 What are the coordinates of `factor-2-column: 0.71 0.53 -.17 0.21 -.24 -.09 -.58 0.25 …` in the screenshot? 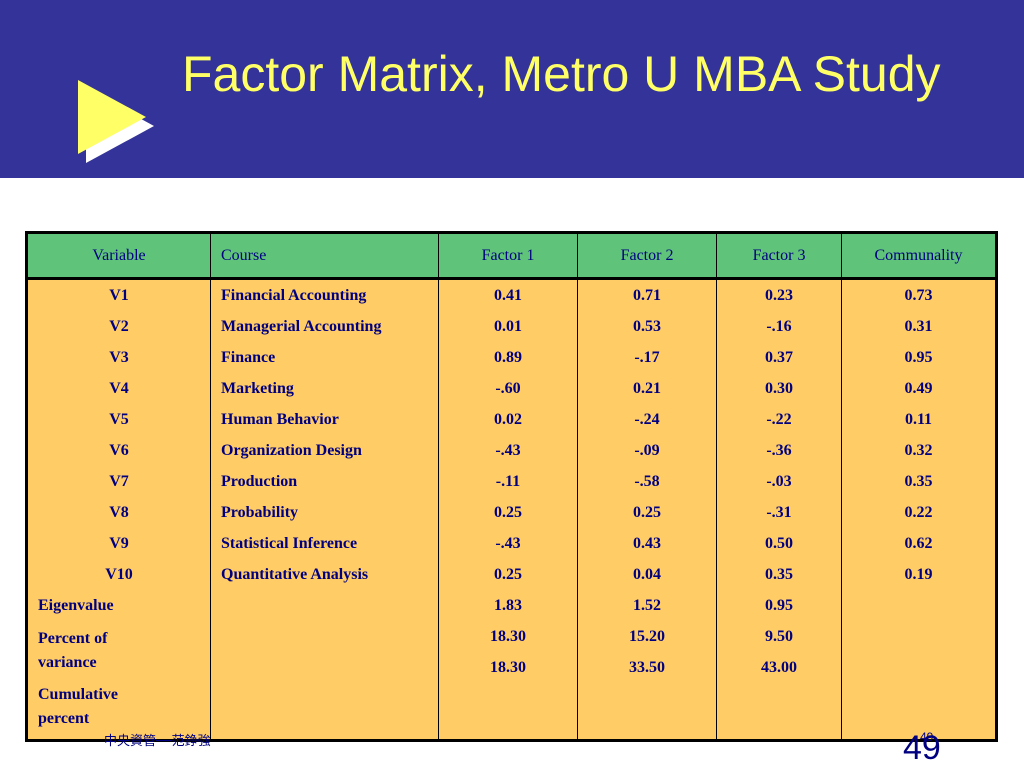 It's located at (647, 509).